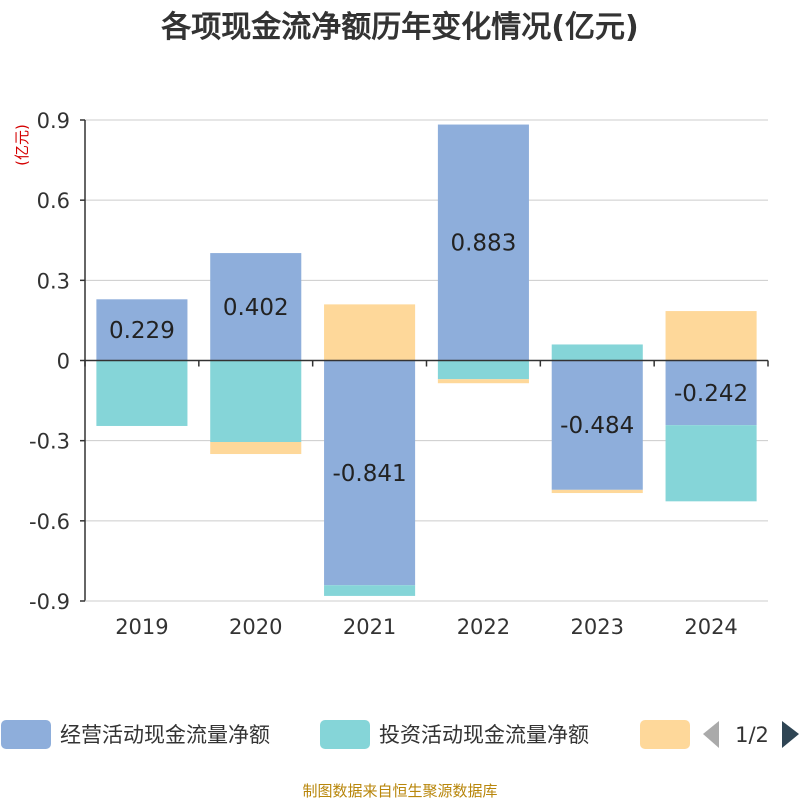  Describe the element at coordinates (597, 491) in the screenshot. I see `bar-financing-2023` at that location.